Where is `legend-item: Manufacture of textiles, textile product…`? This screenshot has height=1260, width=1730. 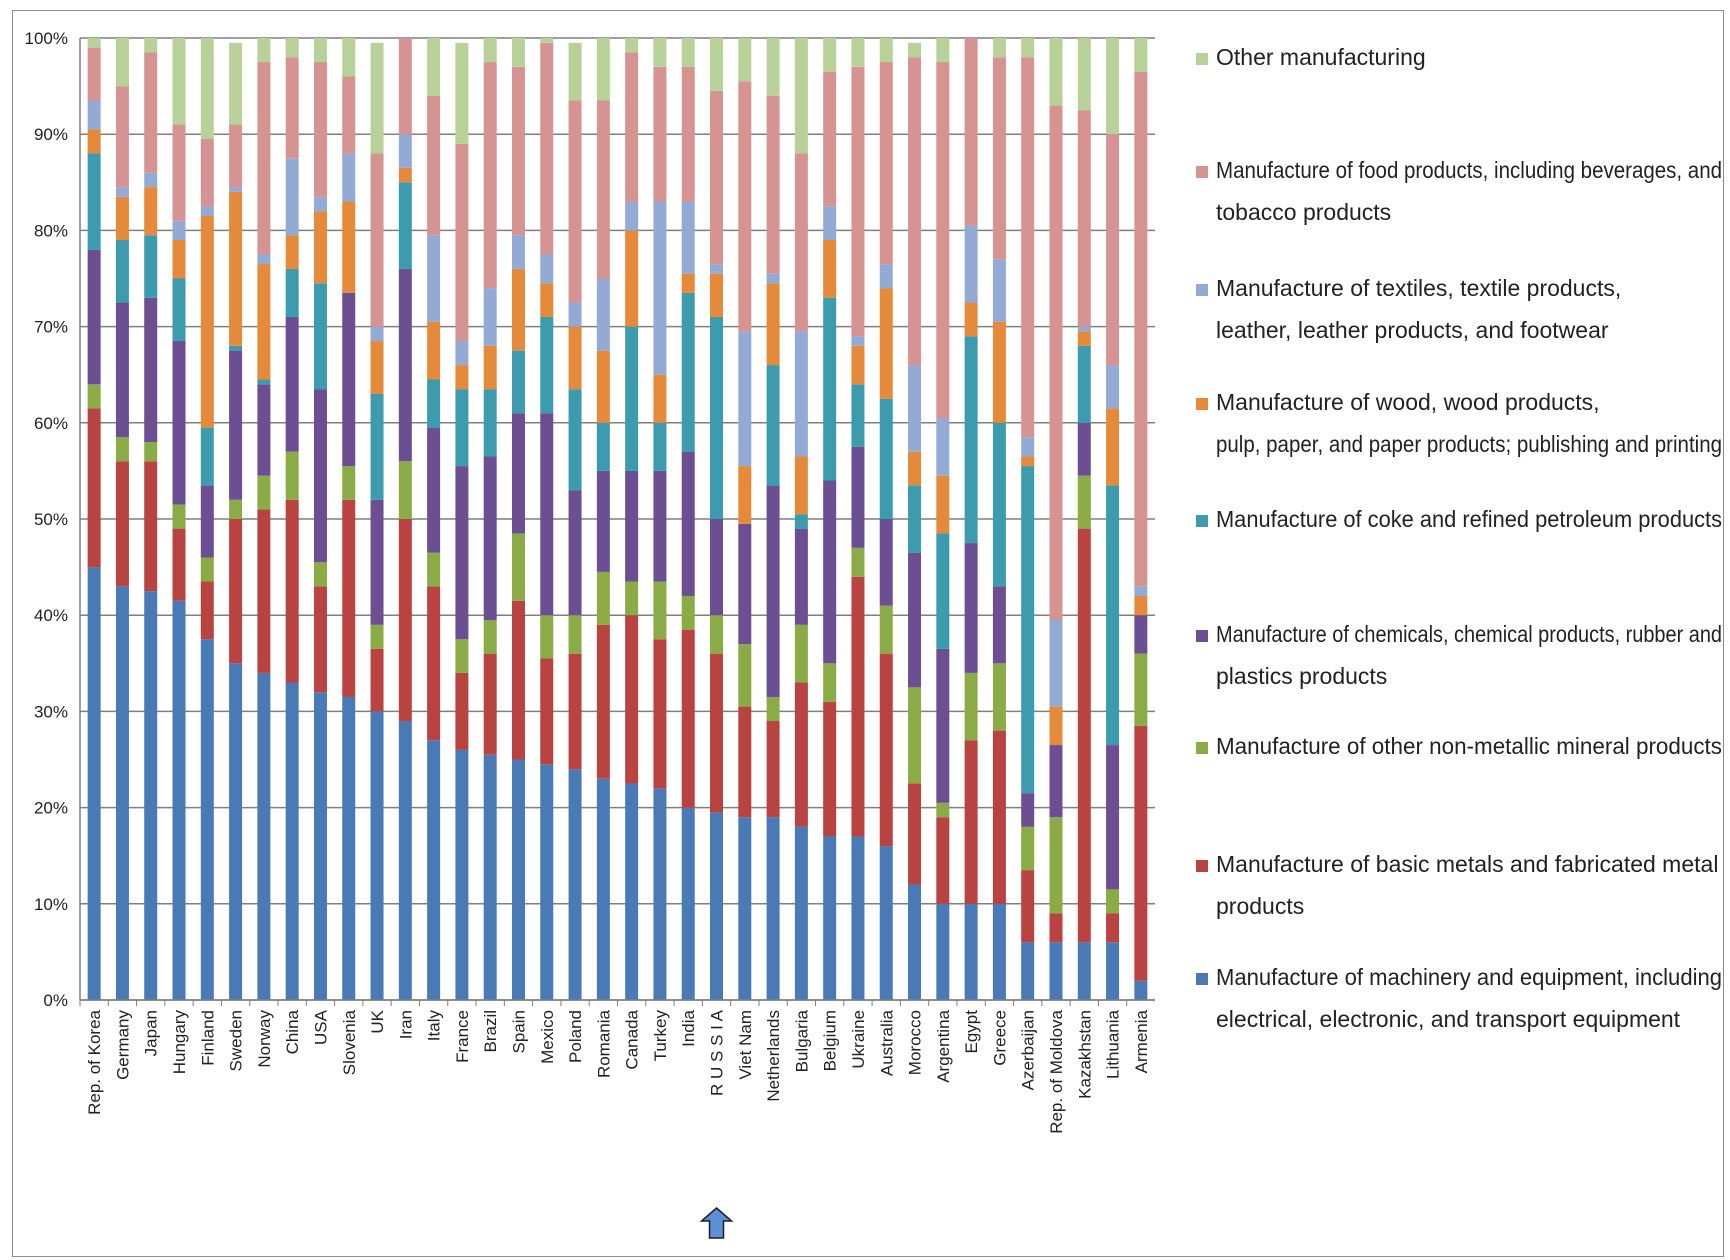
legend-item: Manufacture of textiles, textile product… is located at coordinates (1408, 309).